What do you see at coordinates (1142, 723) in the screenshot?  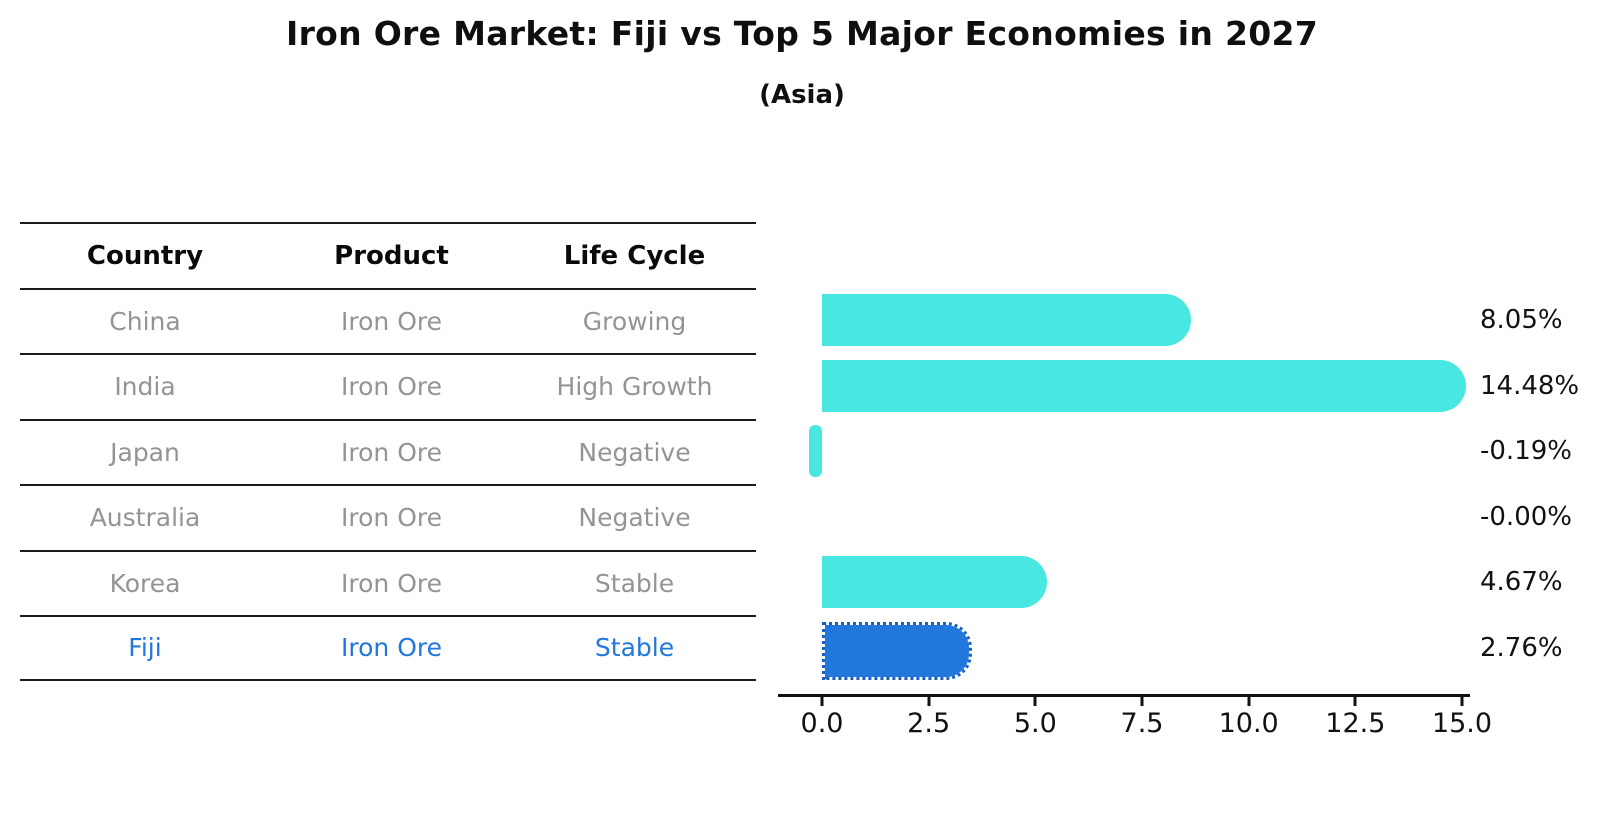 I see `x-axis-tick-label: 7.5` at bounding box center [1142, 723].